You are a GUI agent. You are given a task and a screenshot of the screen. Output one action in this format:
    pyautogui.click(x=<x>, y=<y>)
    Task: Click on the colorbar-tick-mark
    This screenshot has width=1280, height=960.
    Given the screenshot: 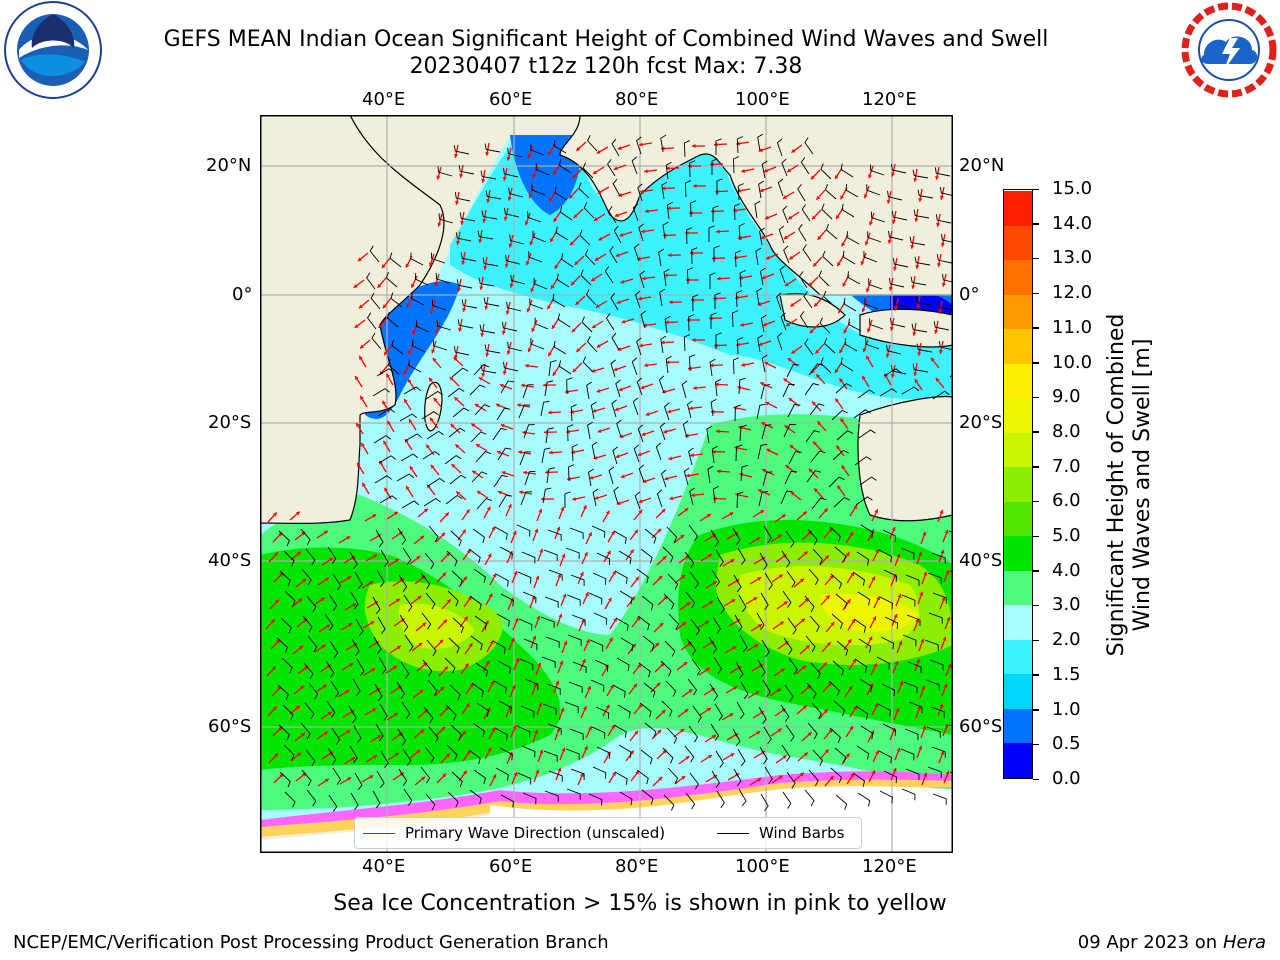 What is the action you would take?
    pyautogui.click(x=1036, y=224)
    